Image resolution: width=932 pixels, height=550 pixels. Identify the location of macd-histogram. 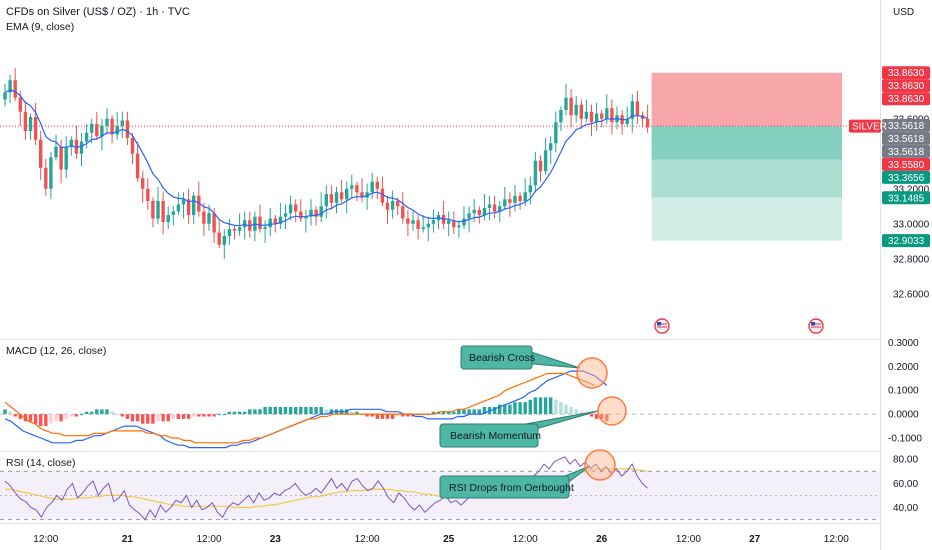
(306, 412).